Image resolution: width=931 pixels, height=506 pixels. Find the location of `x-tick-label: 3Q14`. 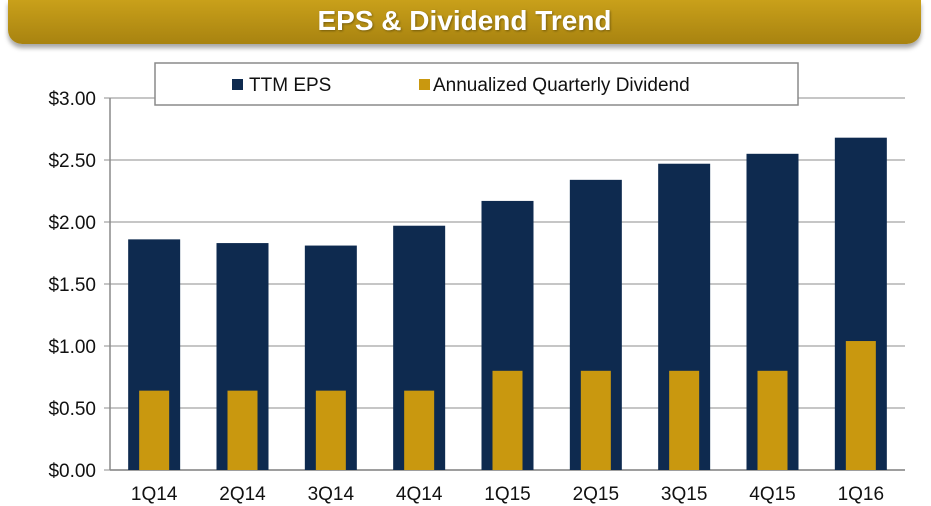

x-tick-label: 3Q14 is located at coordinates (331, 494).